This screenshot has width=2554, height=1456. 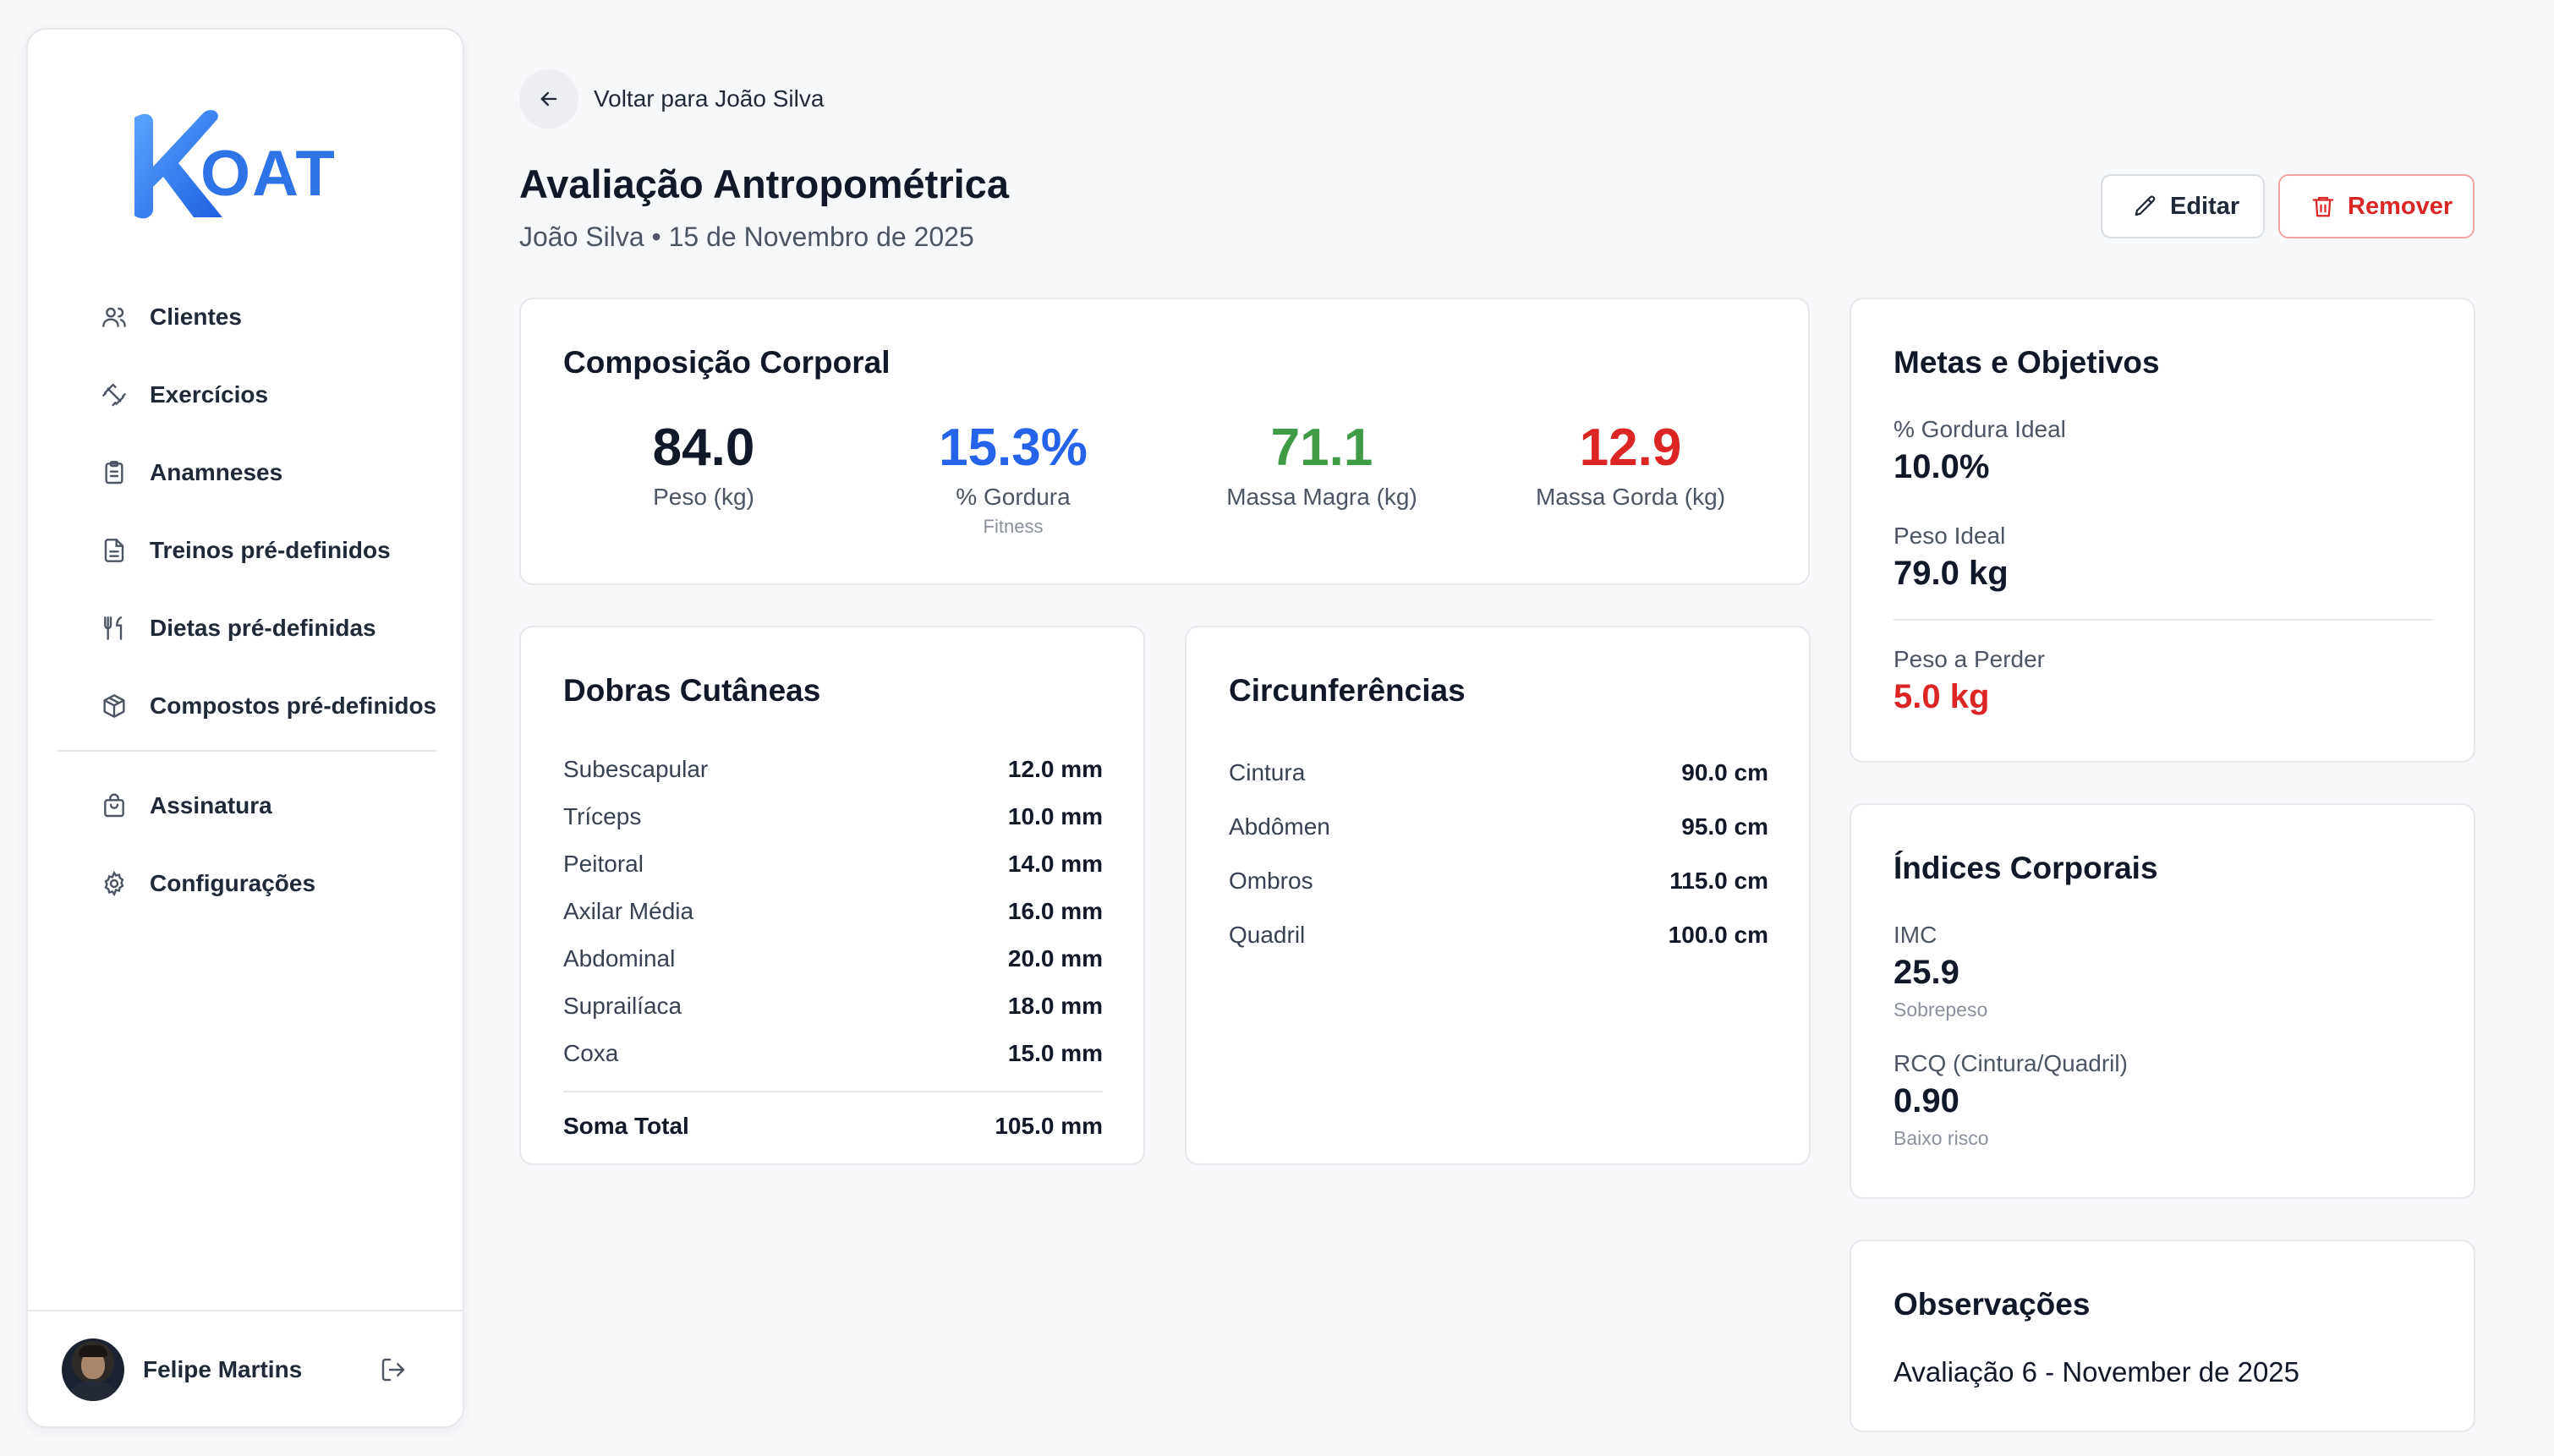 I want to click on clipboard-icon, so click(x=114, y=472).